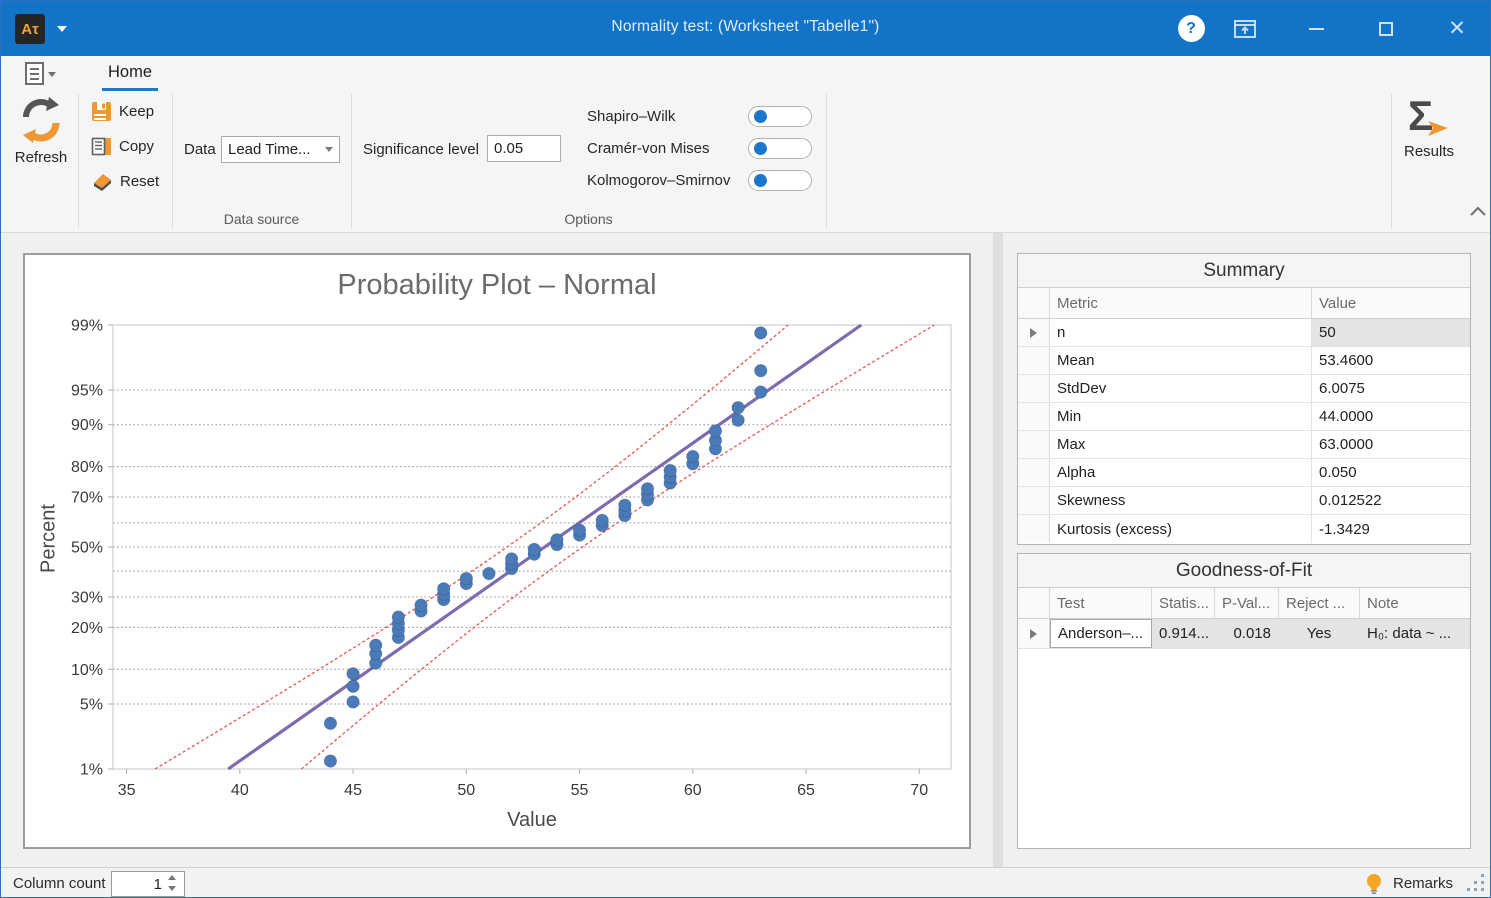 The height and width of the screenshot is (898, 1491). What do you see at coordinates (101, 111) in the screenshot?
I see `save-icon` at bounding box center [101, 111].